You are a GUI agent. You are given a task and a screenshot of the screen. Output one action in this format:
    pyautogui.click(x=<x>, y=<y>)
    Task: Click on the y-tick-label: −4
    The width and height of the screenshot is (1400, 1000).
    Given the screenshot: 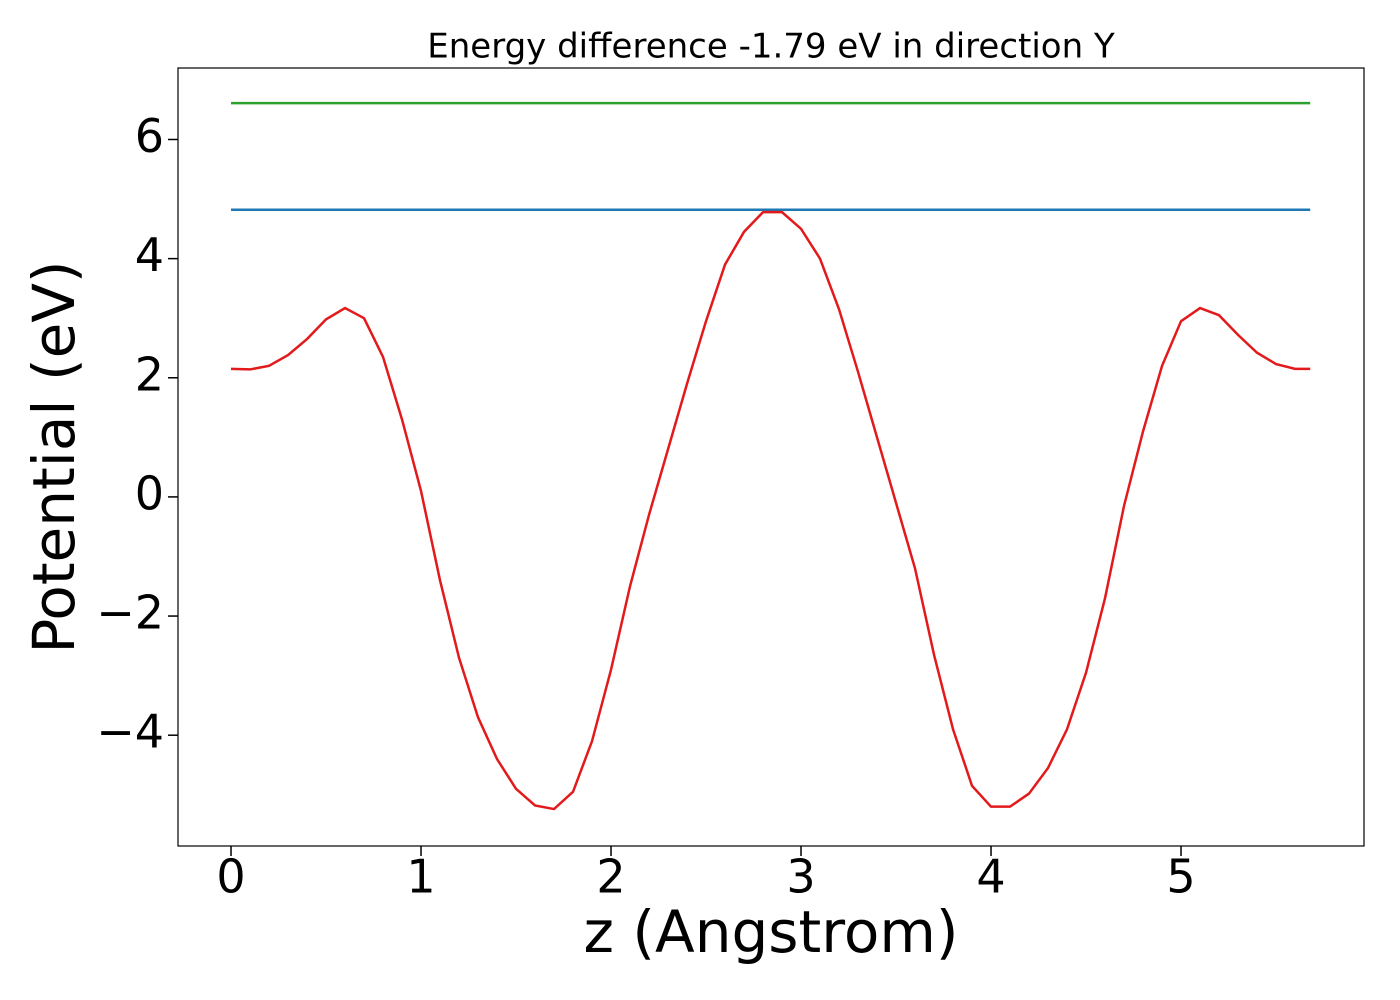 What is the action you would take?
    pyautogui.click(x=130, y=732)
    